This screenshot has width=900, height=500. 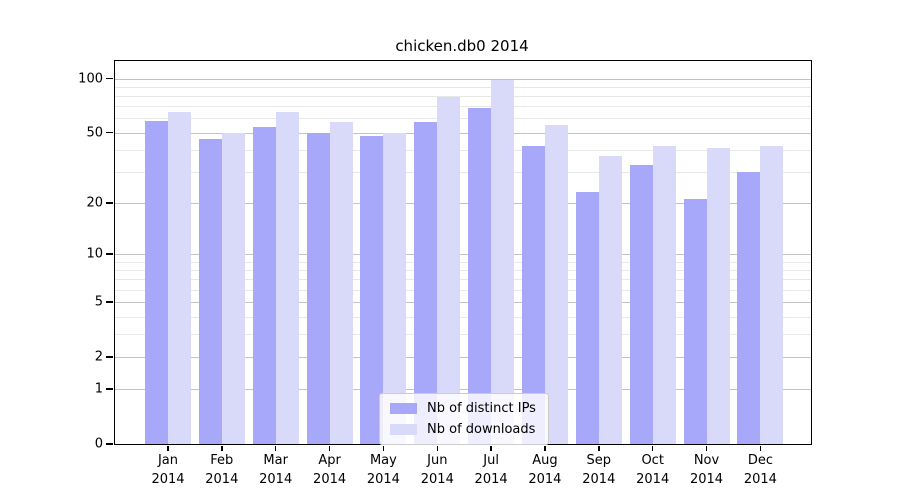 I want to click on x-tick-label: Feb 2014, so click(x=222, y=470).